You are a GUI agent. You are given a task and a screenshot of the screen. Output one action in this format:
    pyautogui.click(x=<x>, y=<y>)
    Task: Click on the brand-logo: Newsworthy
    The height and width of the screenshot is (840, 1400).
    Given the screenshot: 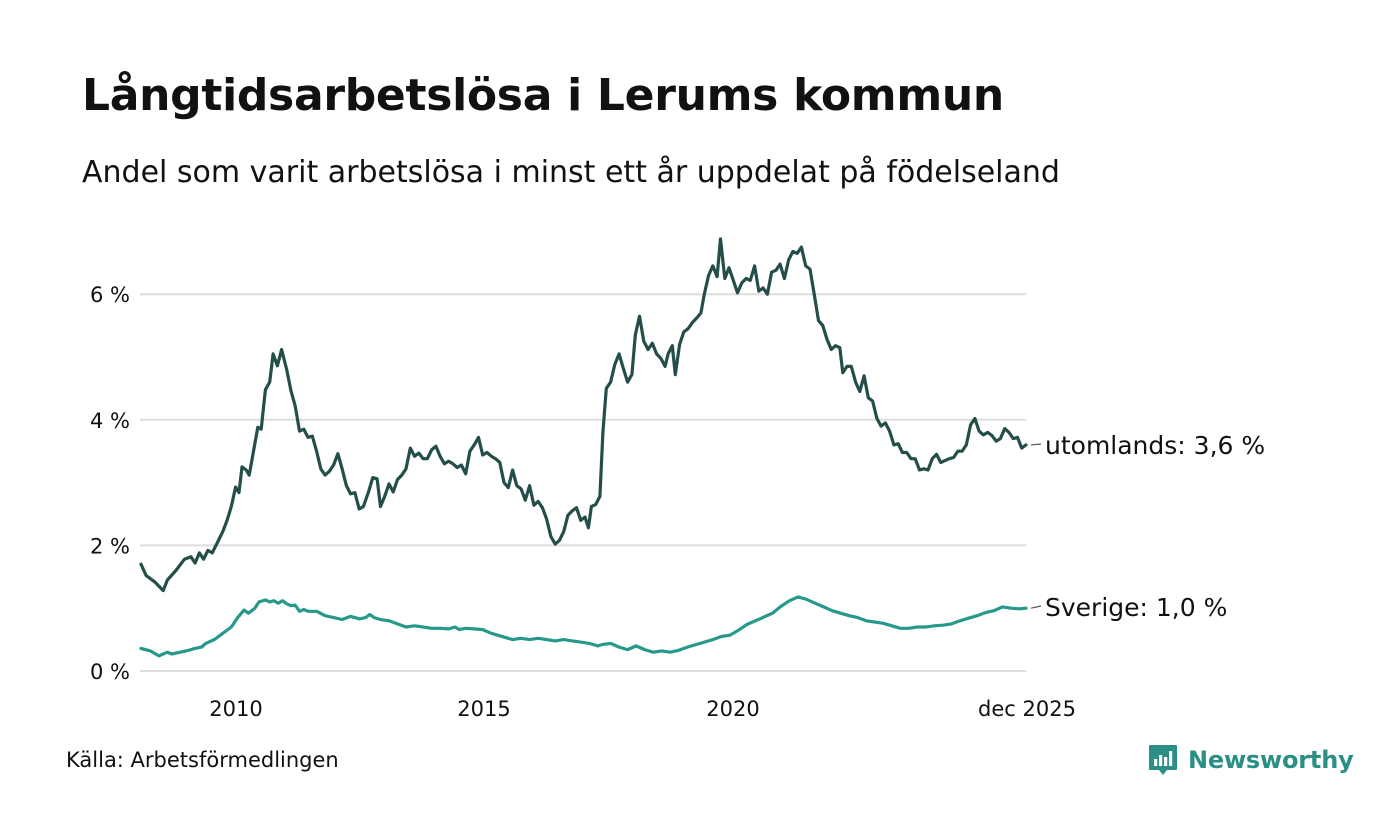 What is the action you would take?
    pyautogui.click(x=1251, y=760)
    